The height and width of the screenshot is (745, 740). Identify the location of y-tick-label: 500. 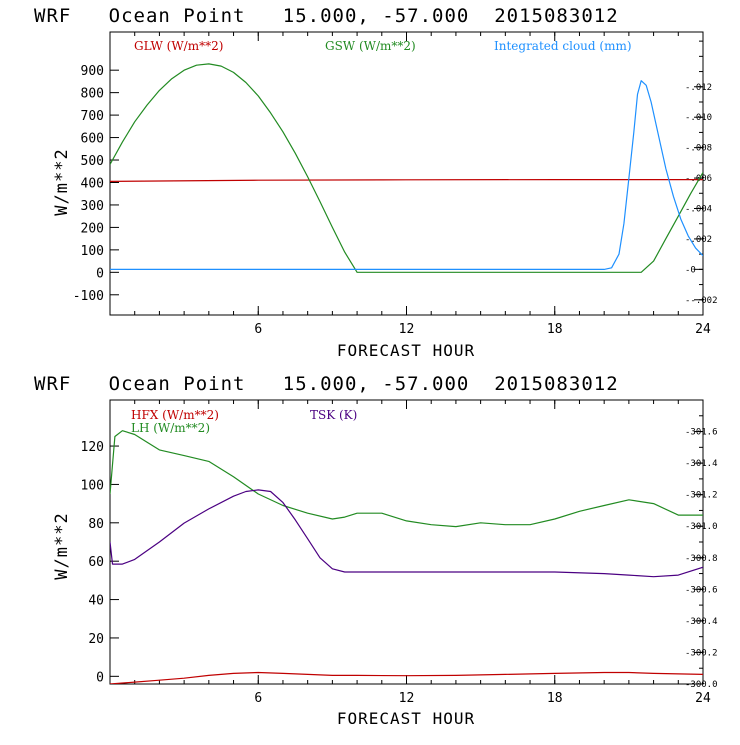
(92, 161).